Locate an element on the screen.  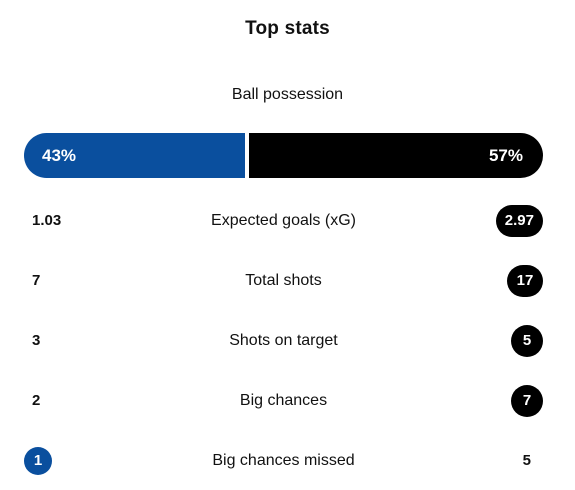
stat-row-big-chances-missed: 1 Big chances missed 5 is located at coordinates (283, 461).